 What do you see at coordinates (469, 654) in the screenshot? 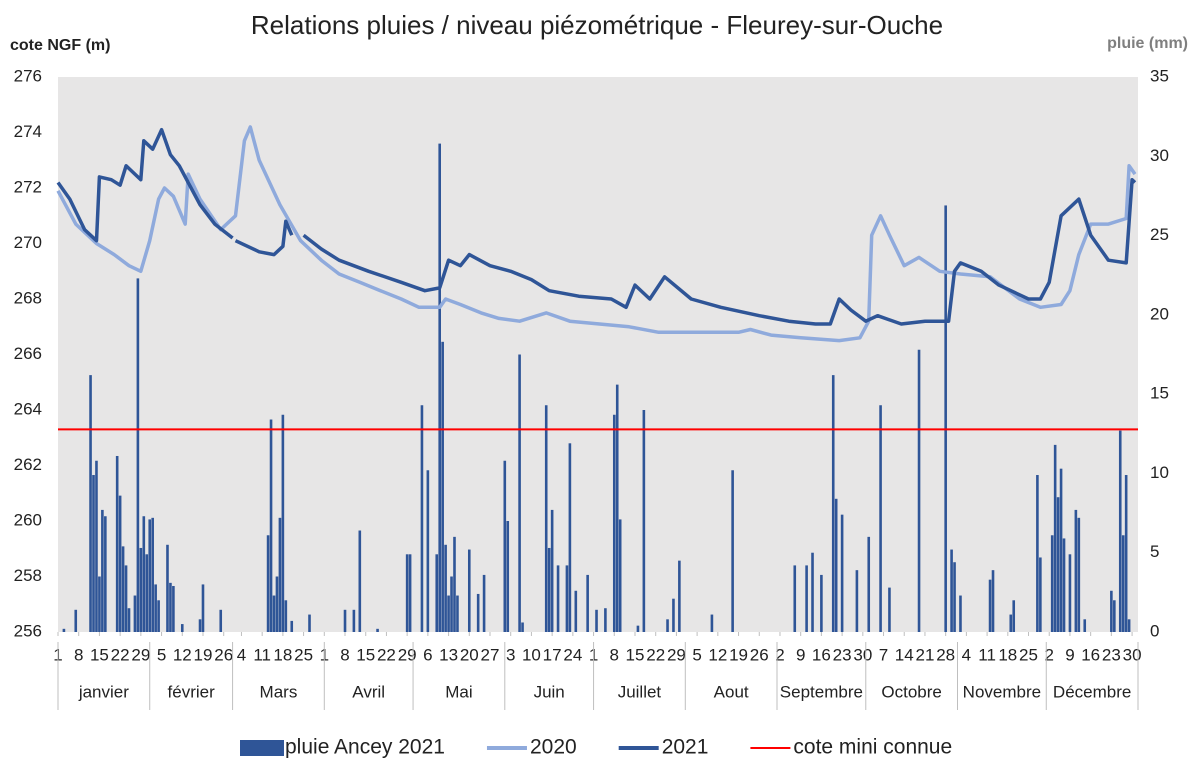
I see `x-tick-label: 20` at bounding box center [469, 654].